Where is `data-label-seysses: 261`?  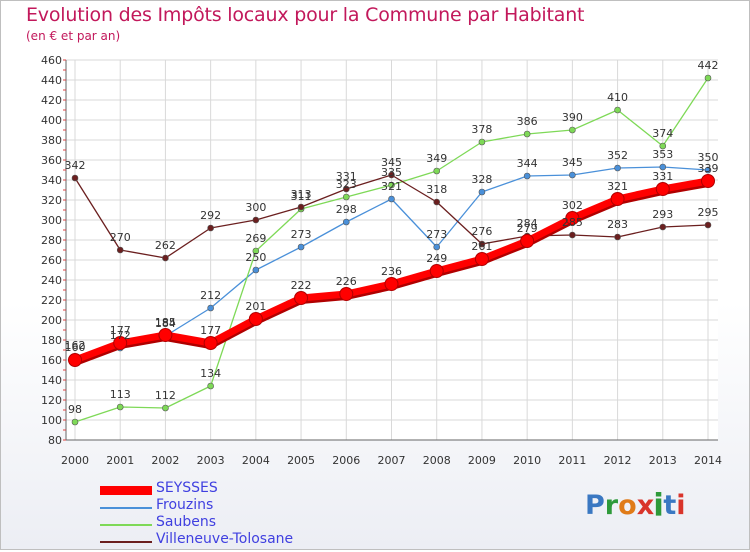
data-label-seysses: 261 is located at coordinates (481, 246).